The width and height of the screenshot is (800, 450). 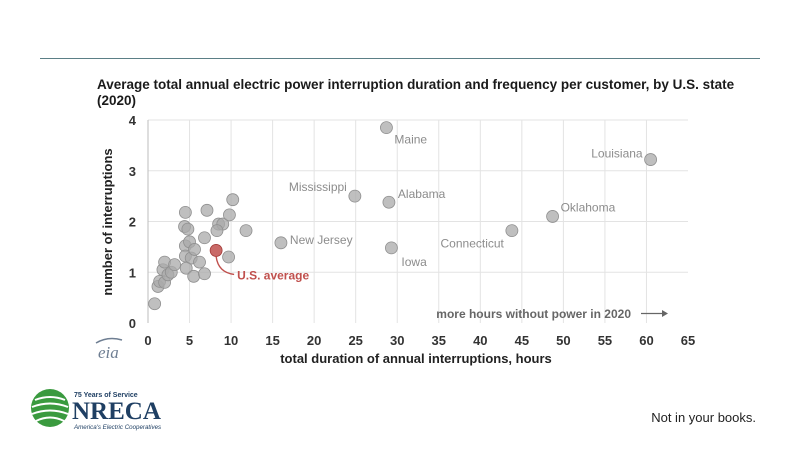 What do you see at coordinates (132, 222) in the screenshot?
I see `y-tick-label: 2` at bounding box center [132, 222].